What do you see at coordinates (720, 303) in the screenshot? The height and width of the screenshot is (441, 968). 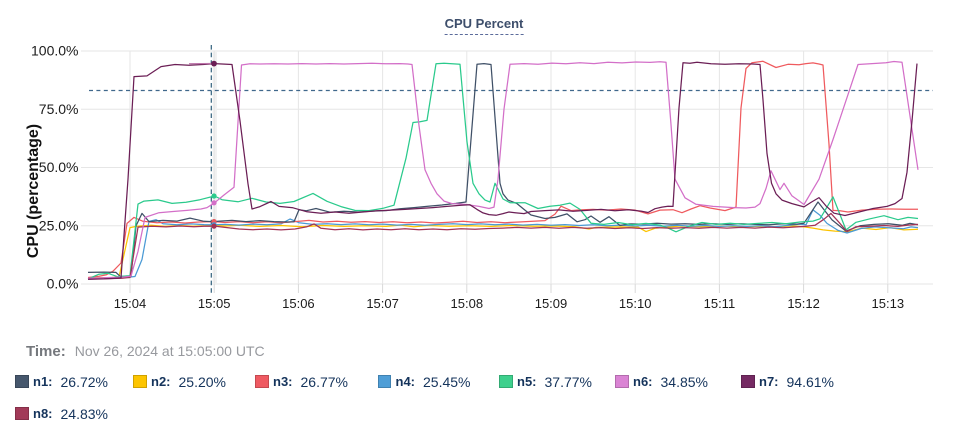 I see `svg-text: 15:11` at bounding box center [720, 303].